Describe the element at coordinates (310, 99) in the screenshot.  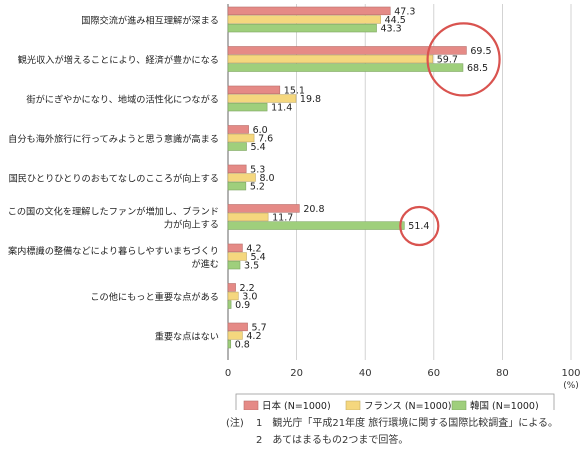
I see `value-label: 19.8` at that location.